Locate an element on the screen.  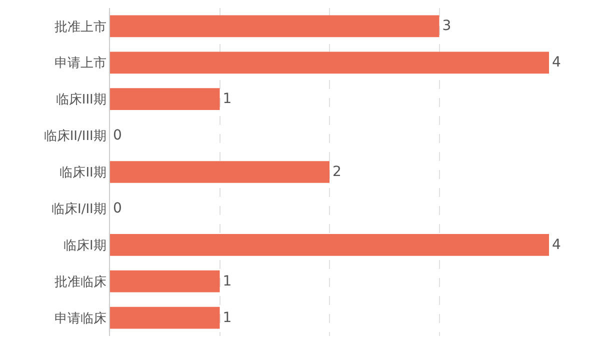
y-tick-label: 临床I/II期 is located at coordinates (79, 209).